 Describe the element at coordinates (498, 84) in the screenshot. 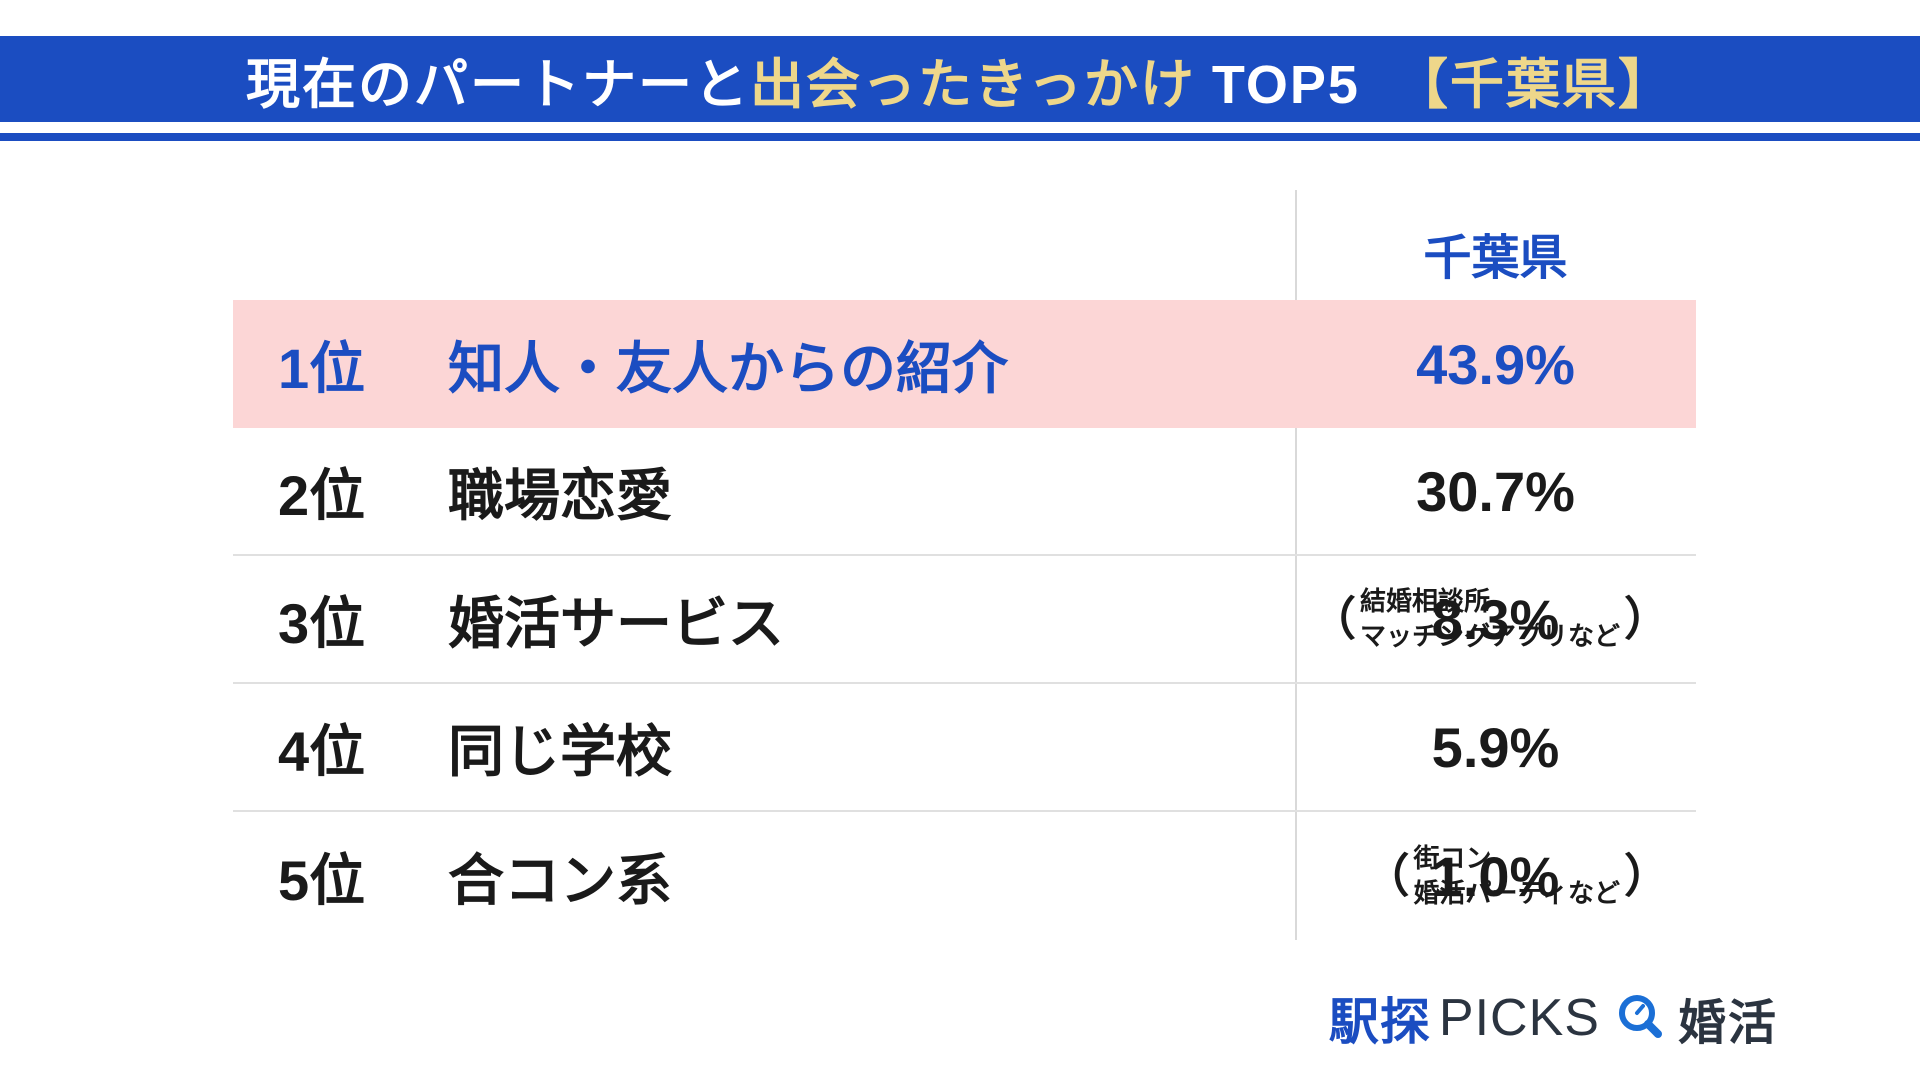

I see `title-part-1: 現在のパートナーと` at that location.